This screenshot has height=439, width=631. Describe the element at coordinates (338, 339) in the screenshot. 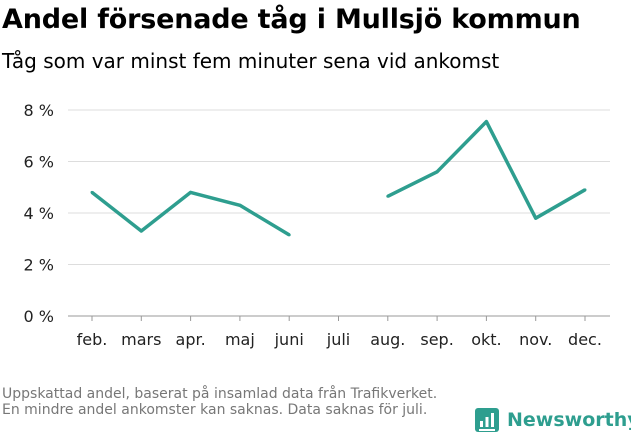

I see `x-tick-label: juli` at that location.